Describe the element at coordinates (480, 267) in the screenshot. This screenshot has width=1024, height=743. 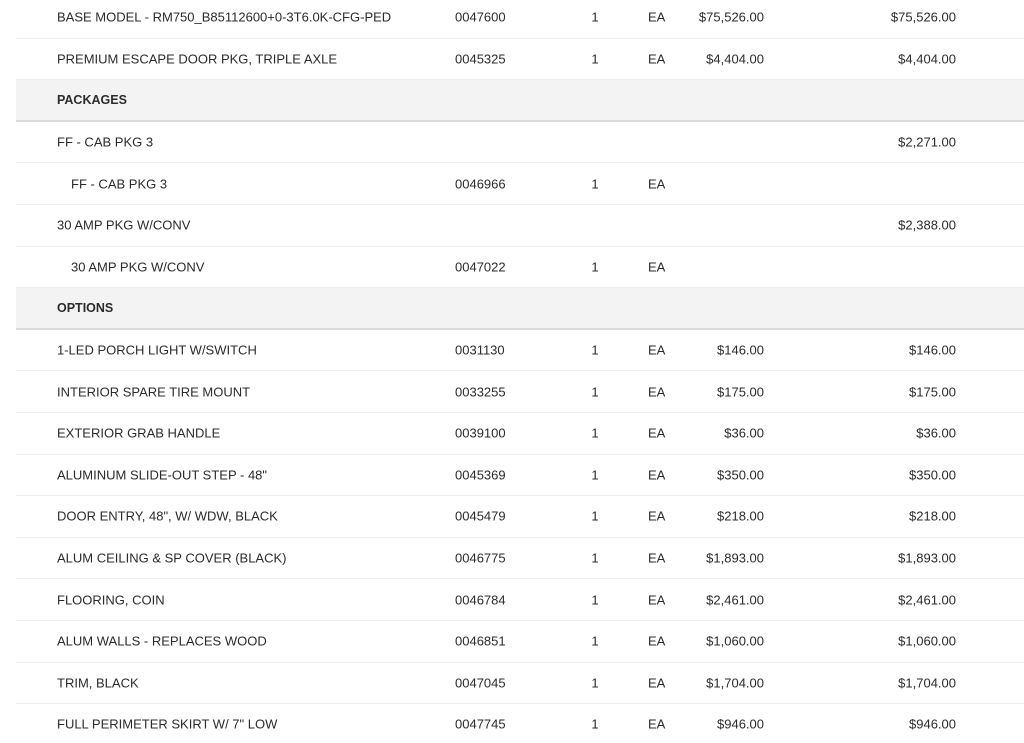
I see `cell-part: 0047022` at that location.